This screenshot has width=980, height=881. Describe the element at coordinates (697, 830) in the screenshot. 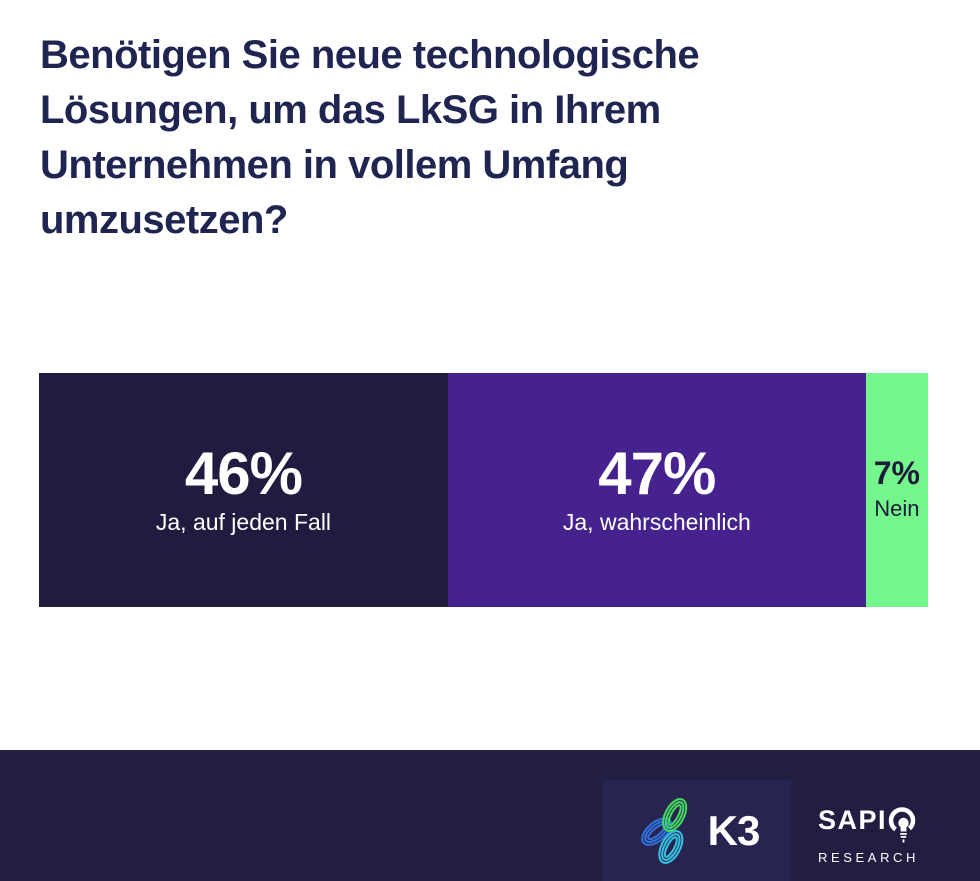

I see `k3-logo: K3` at that location.